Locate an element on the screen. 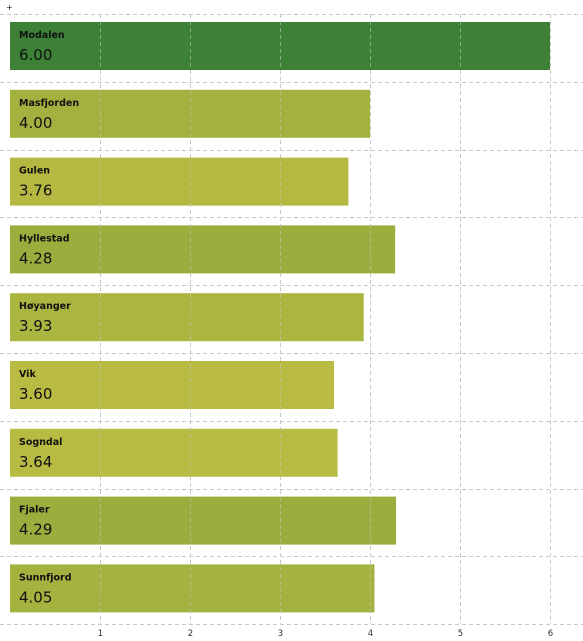 Image resolution: width=583 pixels, height=641 pixels. x-tick-label: 3 is located at coordinates (280, 634).